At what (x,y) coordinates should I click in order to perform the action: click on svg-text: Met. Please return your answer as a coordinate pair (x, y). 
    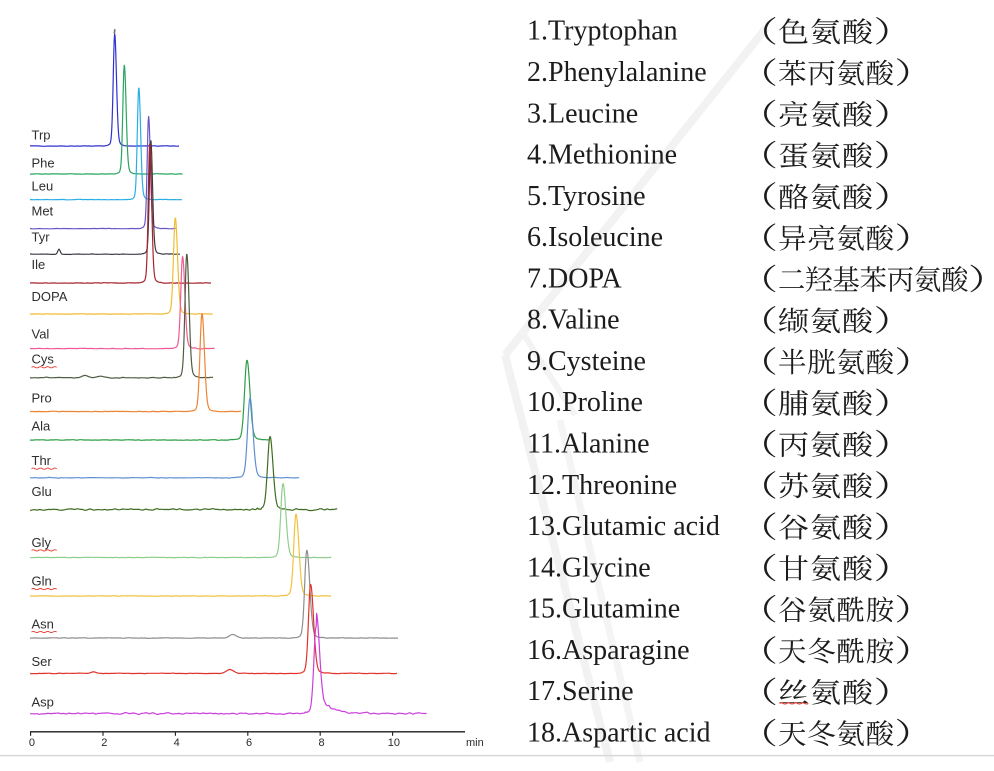
    Looking at the image, I should click on (43, 210).